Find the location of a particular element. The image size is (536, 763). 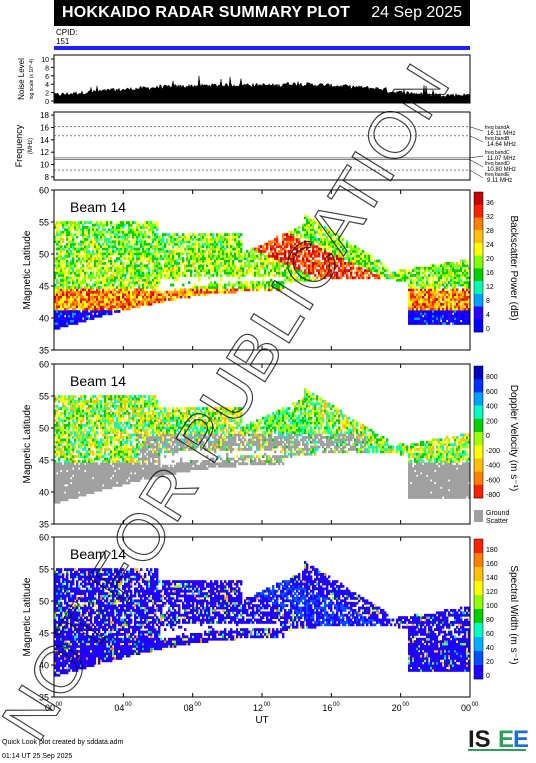

colorbar-tick-label: 20 is located at coordinates (490, 662).